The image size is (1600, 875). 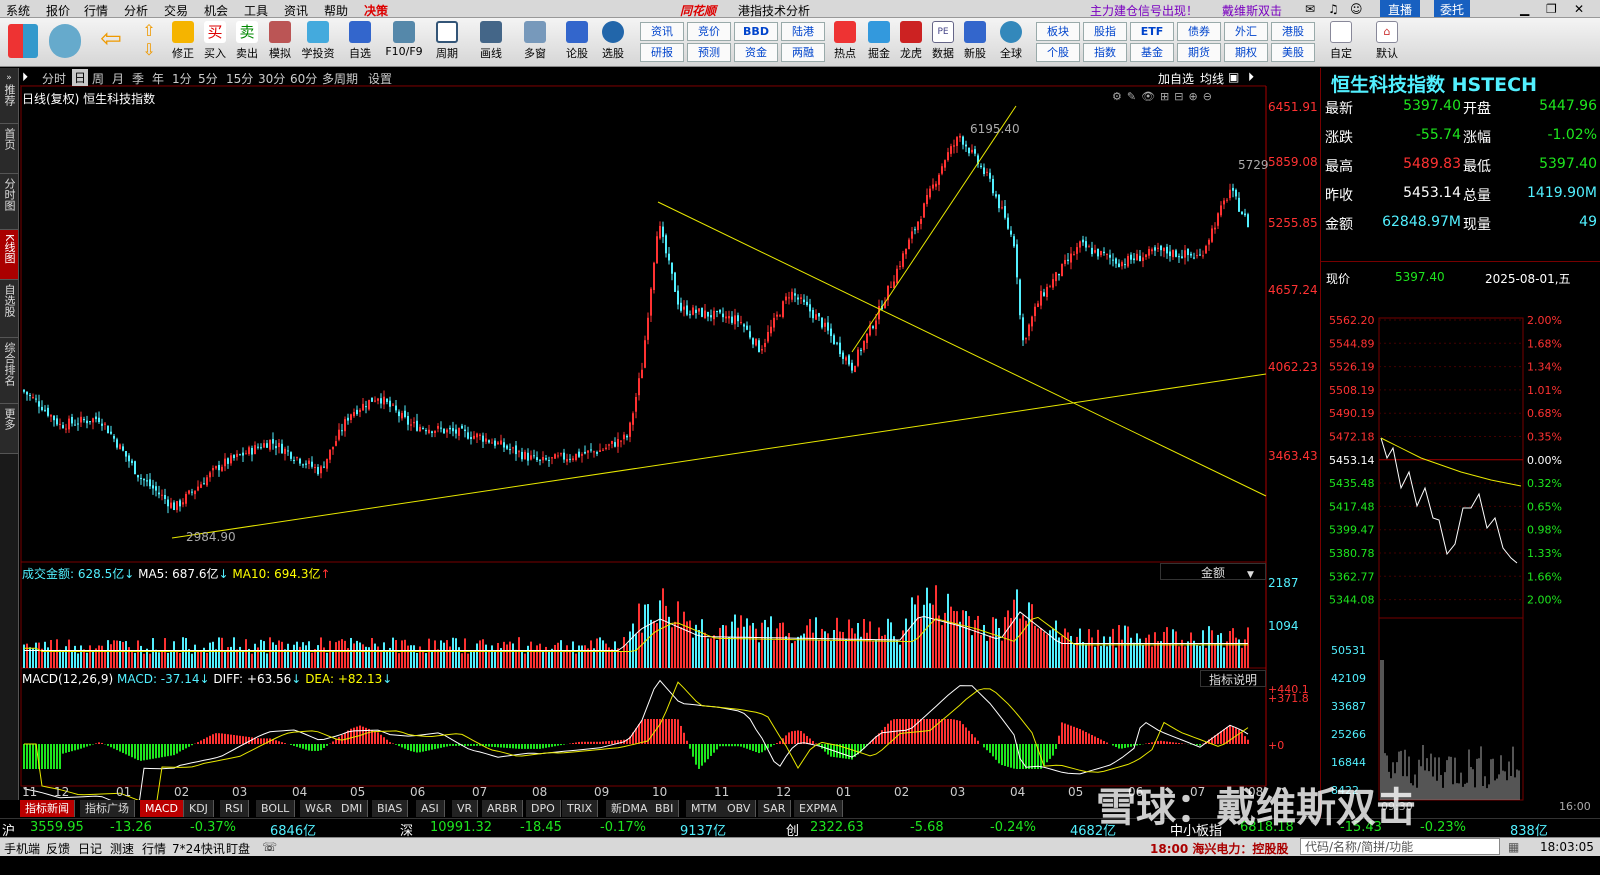 I want to click on index-name: 创, so click(x=793, y=831).